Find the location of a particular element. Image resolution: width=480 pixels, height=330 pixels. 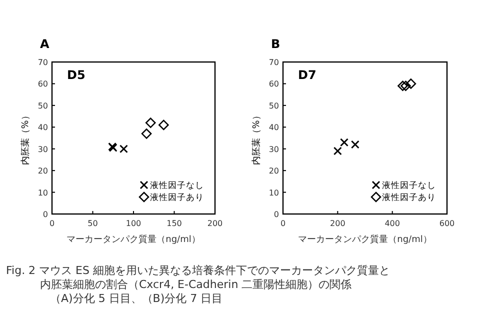

x-tick-label: 150 is located at coordinates (174, 223).